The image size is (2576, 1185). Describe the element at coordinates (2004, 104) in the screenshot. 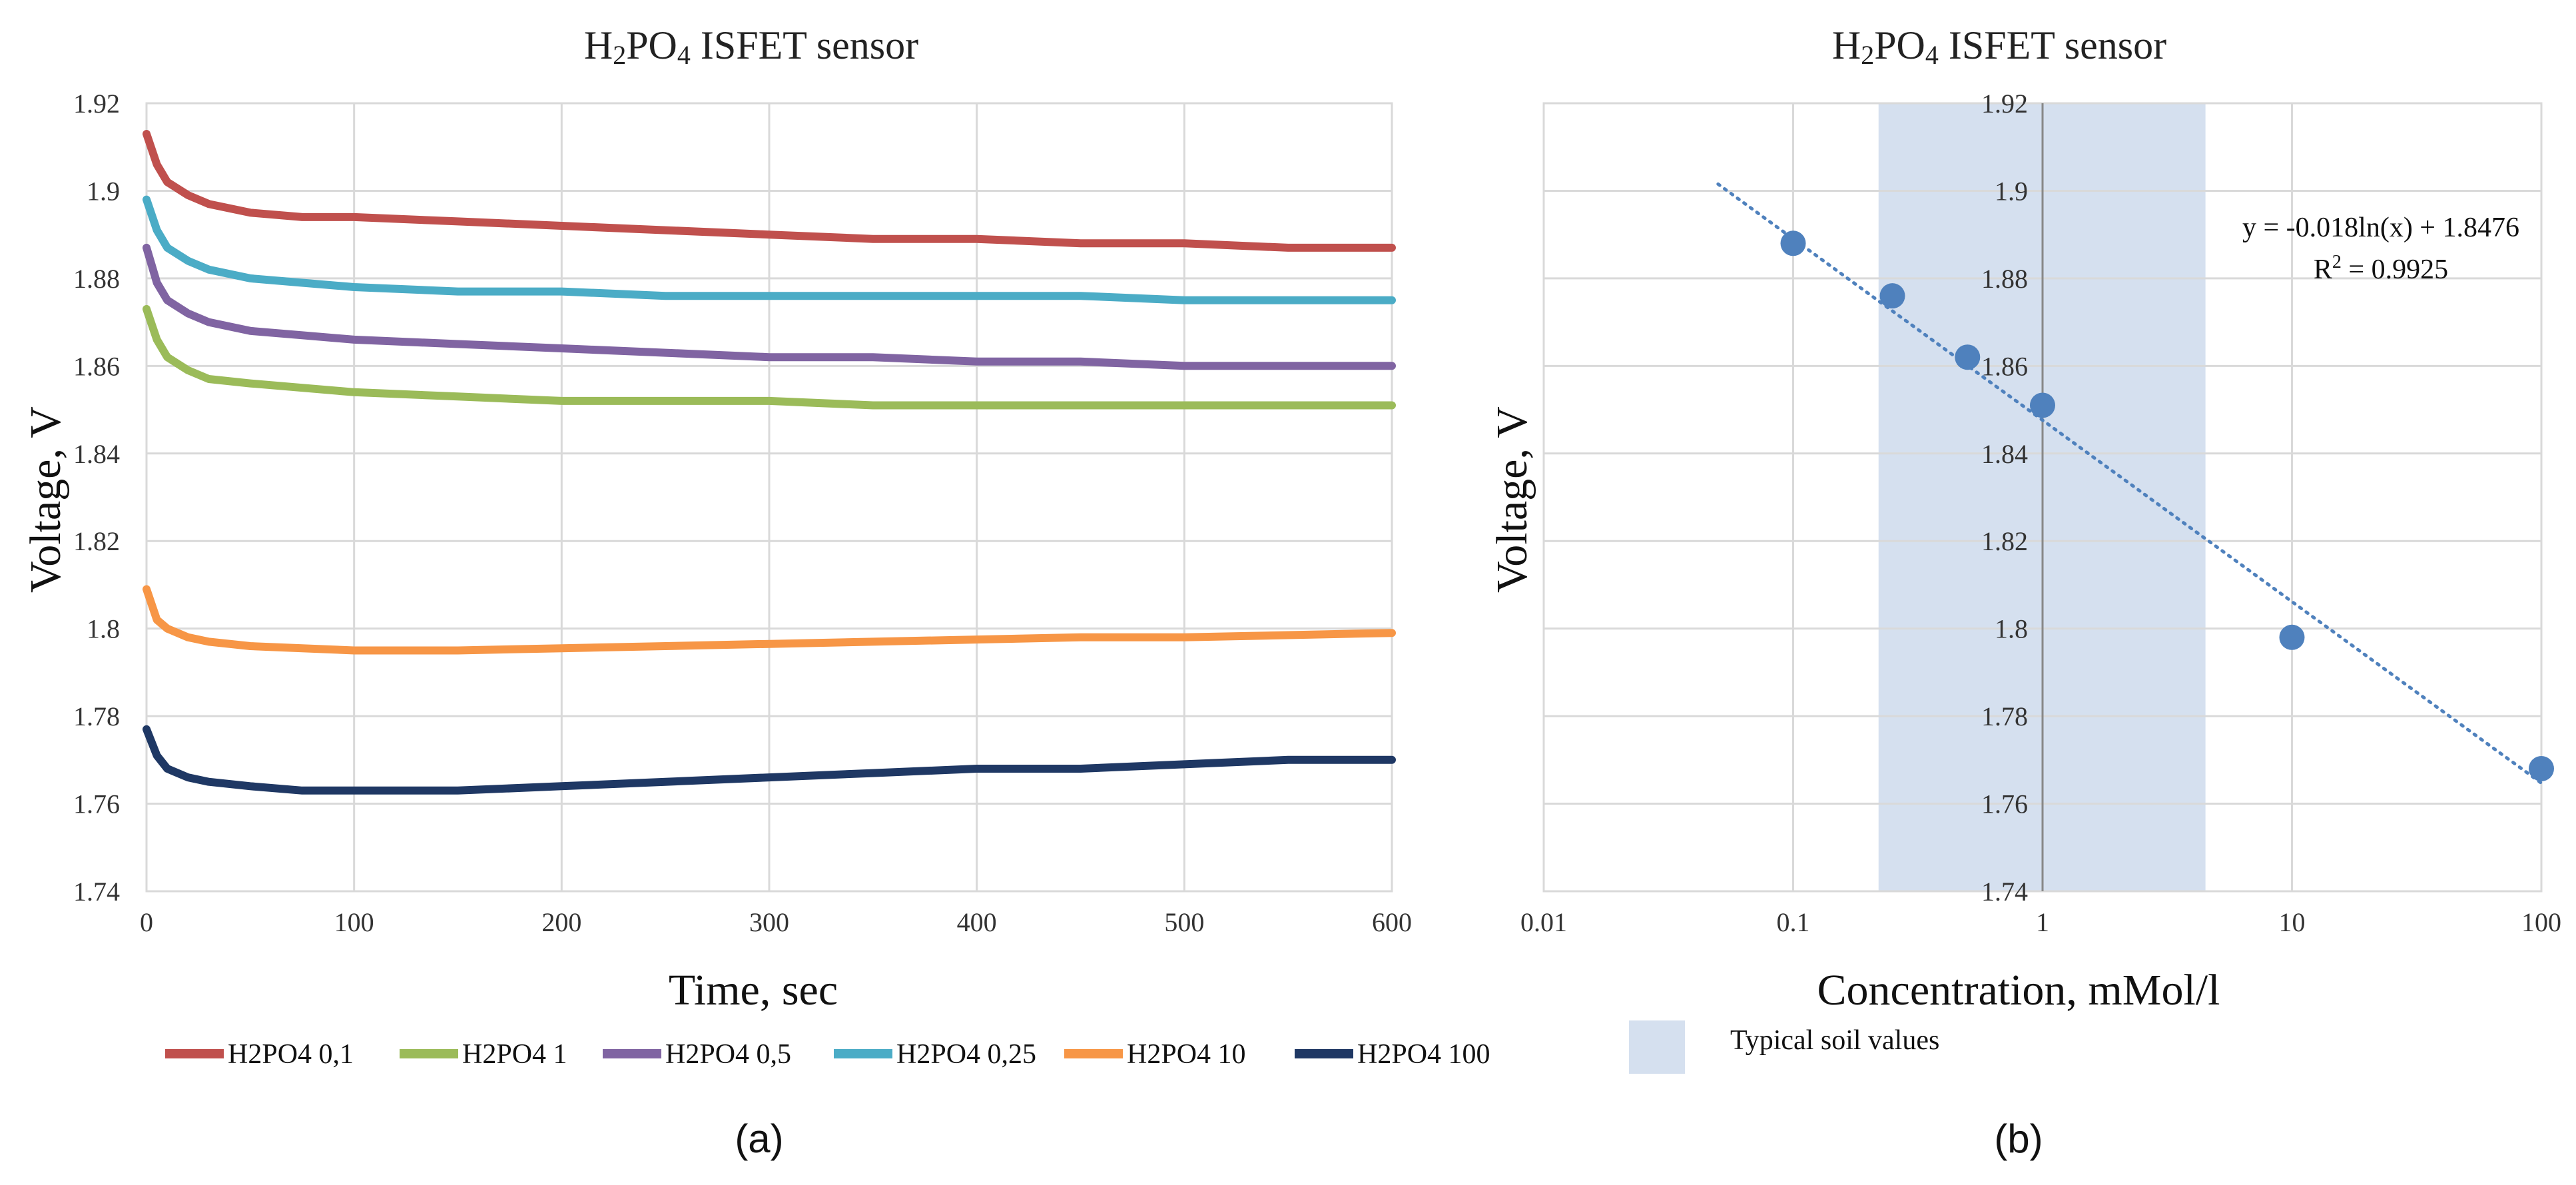

I see `chart-b-y-tick: 1.92` at that location.